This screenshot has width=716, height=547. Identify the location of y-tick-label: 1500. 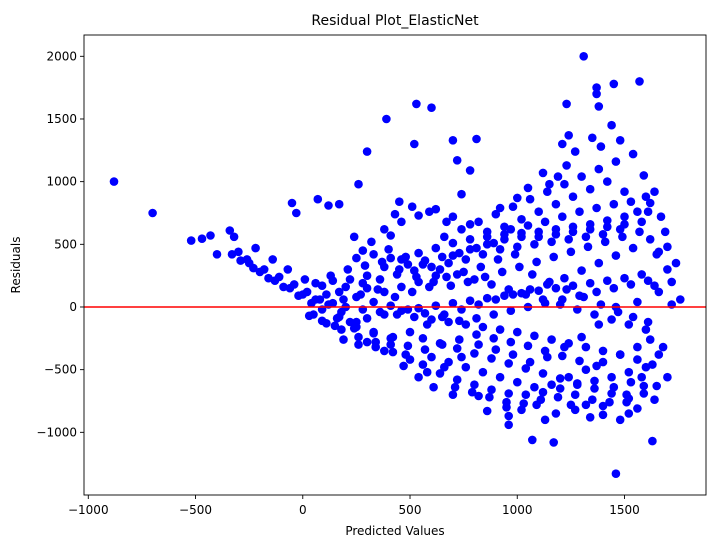
(61, 119).